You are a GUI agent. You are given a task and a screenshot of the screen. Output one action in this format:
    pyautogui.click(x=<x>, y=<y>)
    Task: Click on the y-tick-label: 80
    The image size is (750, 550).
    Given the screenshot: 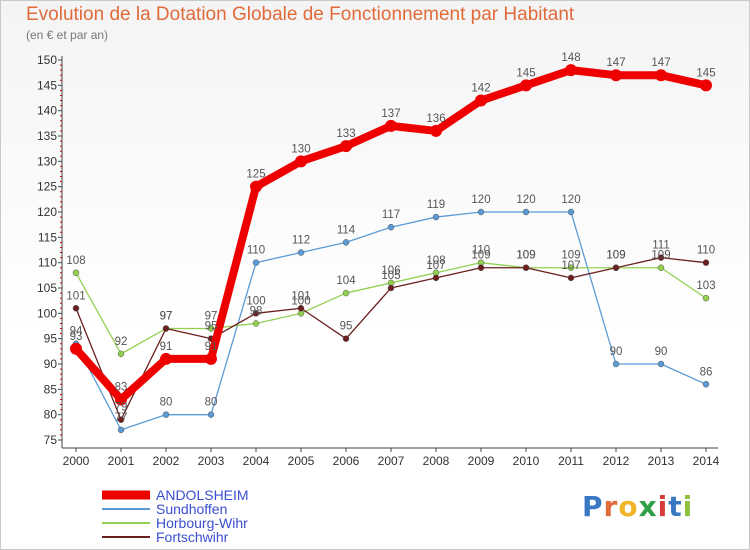 What is the action you would take?
    pyautogui.click(x=51, y=415)
    